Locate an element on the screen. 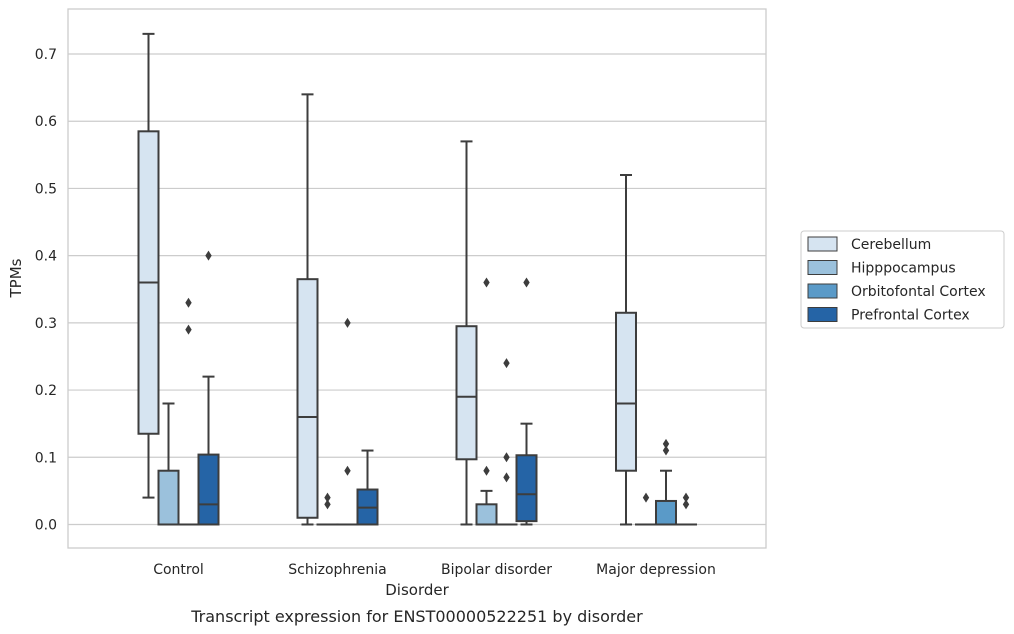 The height and width of the screenshot is (634, 1014). legend-label: Orbitofontal Cortex is located at coordinates (918, 292).